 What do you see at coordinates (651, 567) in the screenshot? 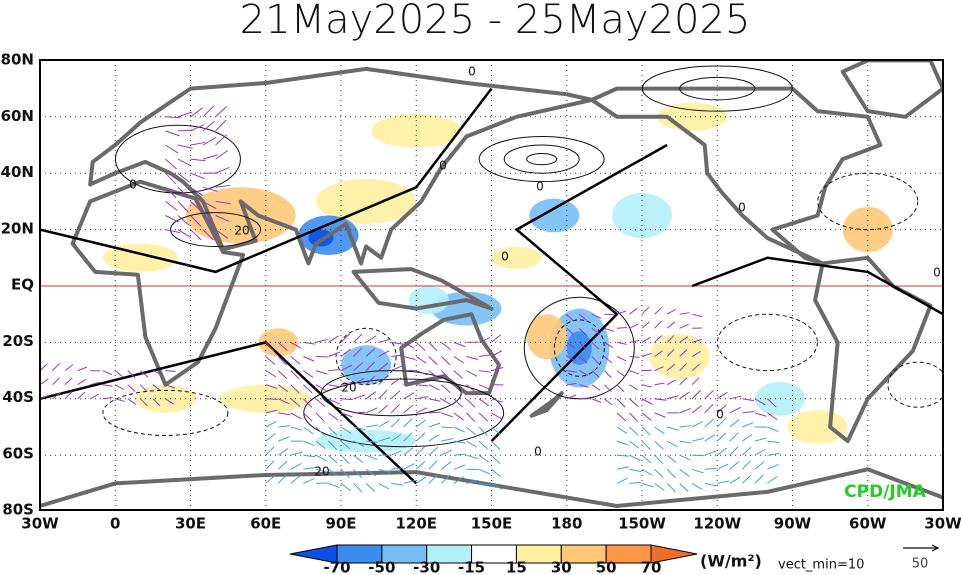
I see `colorbar-tick-label: 70` at bounding box center [651, 567].